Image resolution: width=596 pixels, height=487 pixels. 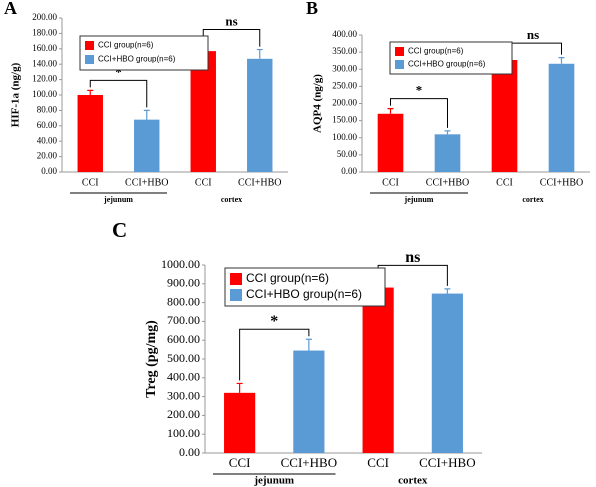 I want to click on y-axis-label: Treg (pg/mg), so click(x=151, y=359).